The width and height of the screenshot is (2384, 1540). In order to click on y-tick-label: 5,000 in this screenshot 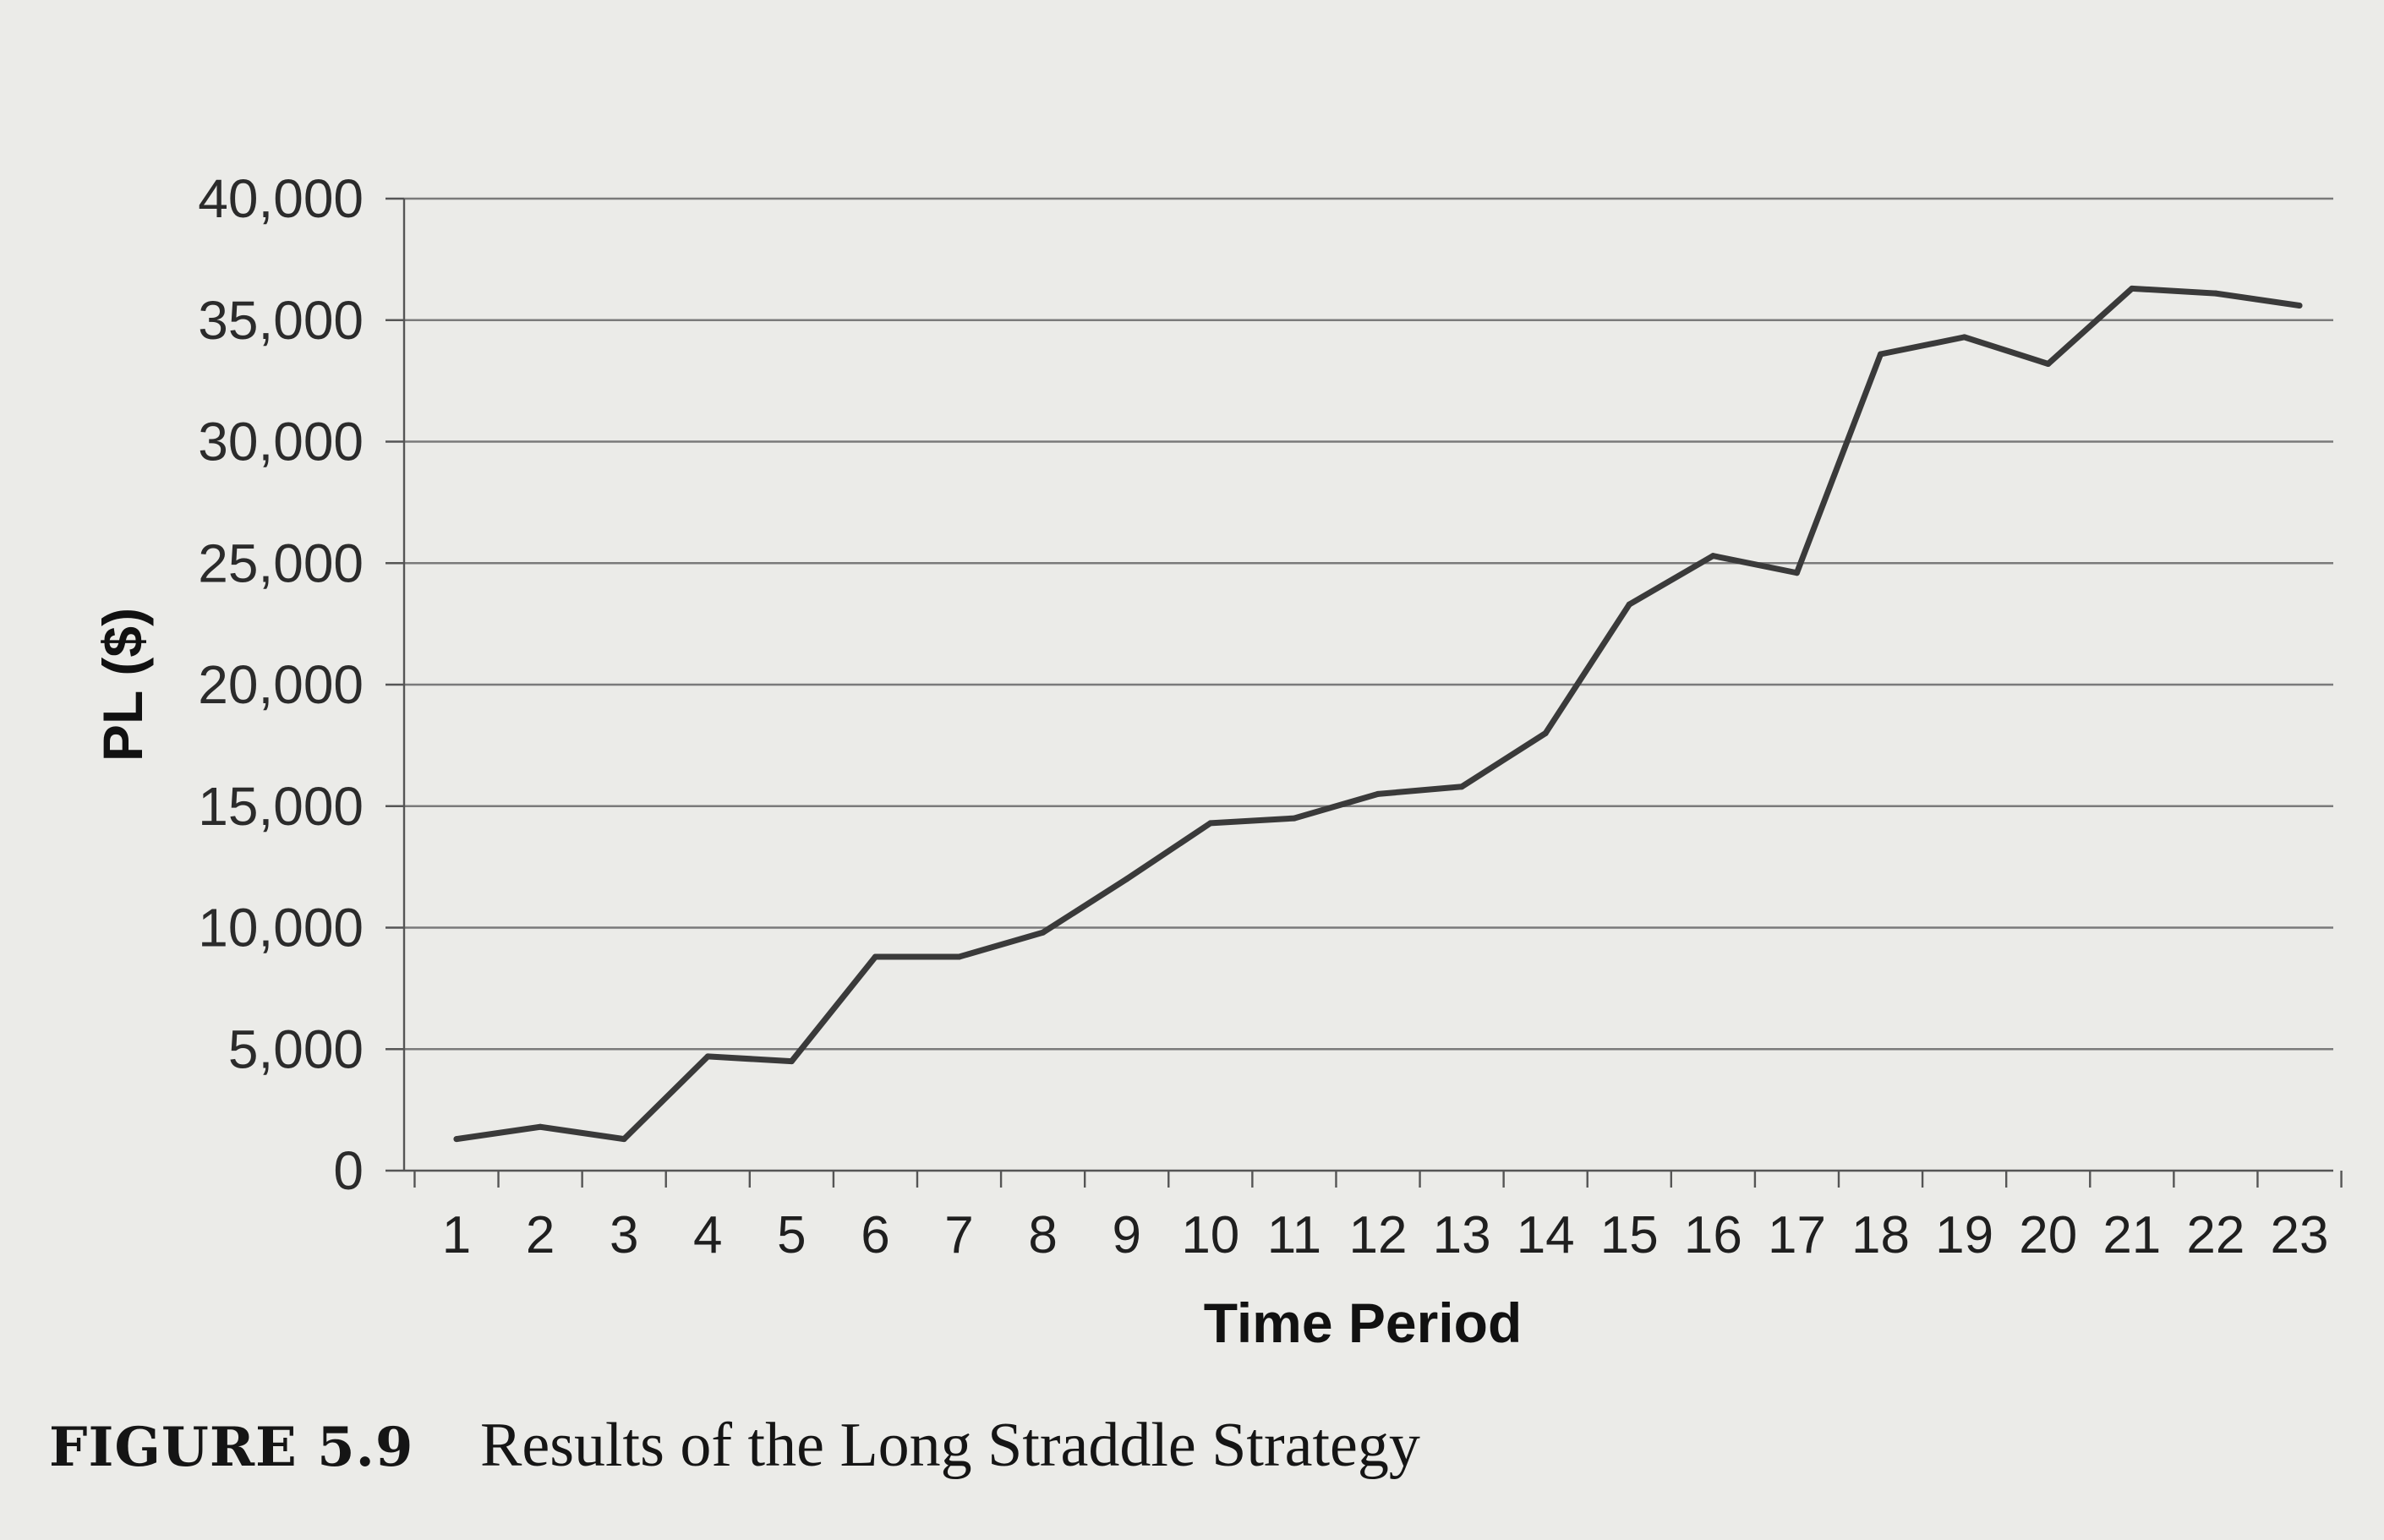, I will do `click(296, 1048)`.